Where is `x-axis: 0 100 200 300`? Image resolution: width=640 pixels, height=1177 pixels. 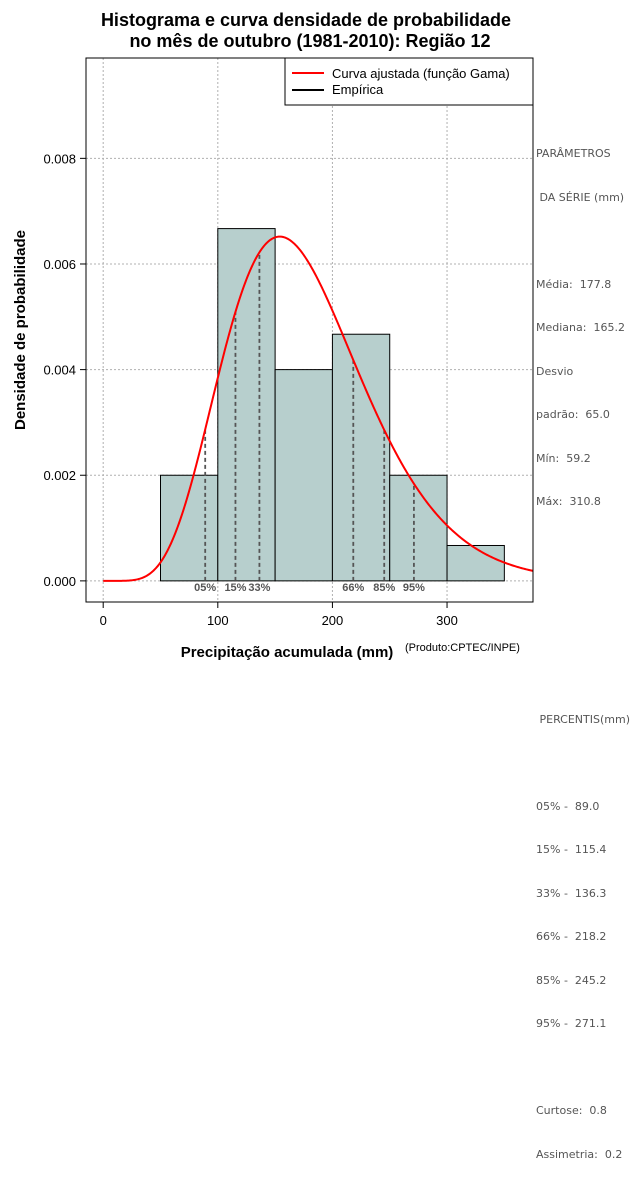 x-axis: 0 100 200 300 is located at coordinates (279, 615).